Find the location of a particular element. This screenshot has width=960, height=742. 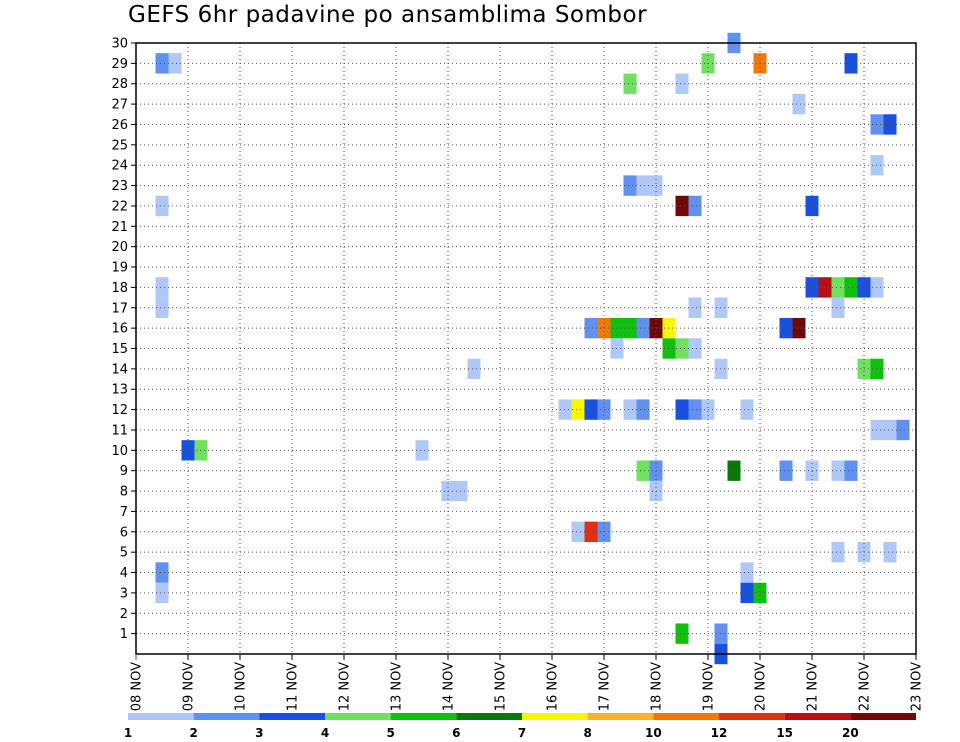

y-tick-label: 18 is located at coordinates (119, 288).